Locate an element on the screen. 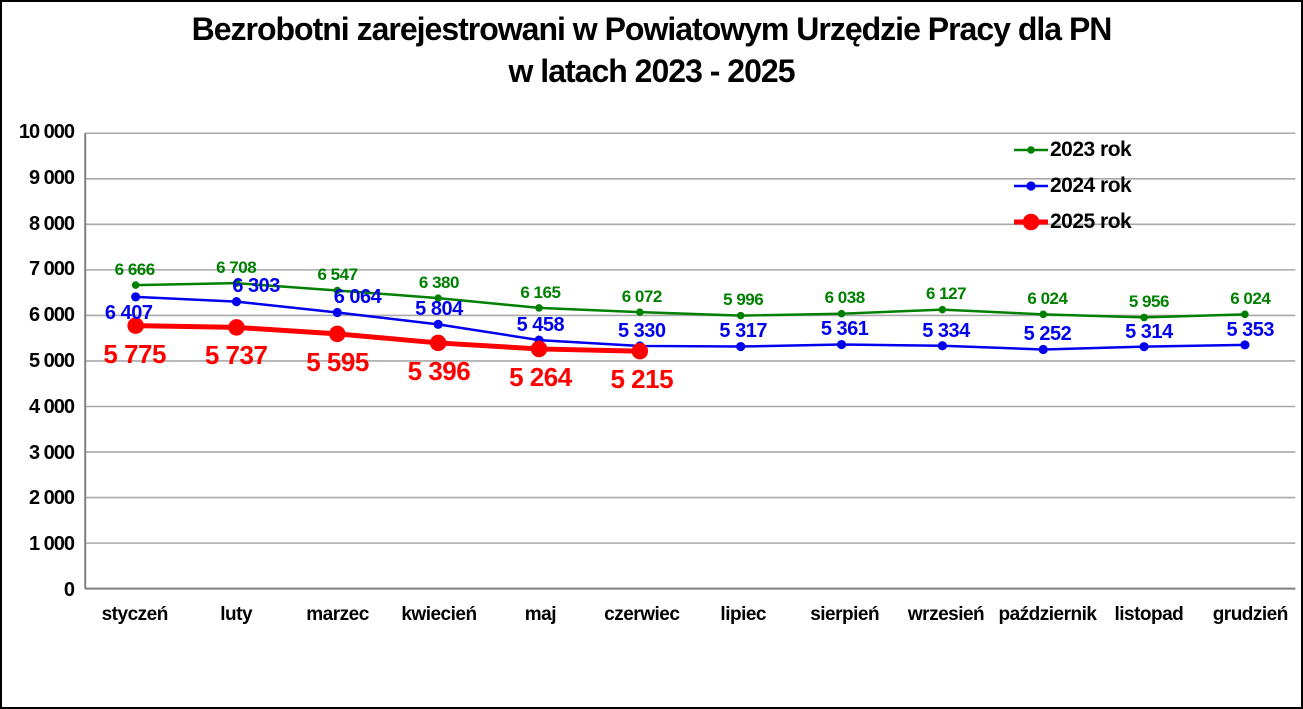  series-line-2025-rok is located at coordinates (388, 338).